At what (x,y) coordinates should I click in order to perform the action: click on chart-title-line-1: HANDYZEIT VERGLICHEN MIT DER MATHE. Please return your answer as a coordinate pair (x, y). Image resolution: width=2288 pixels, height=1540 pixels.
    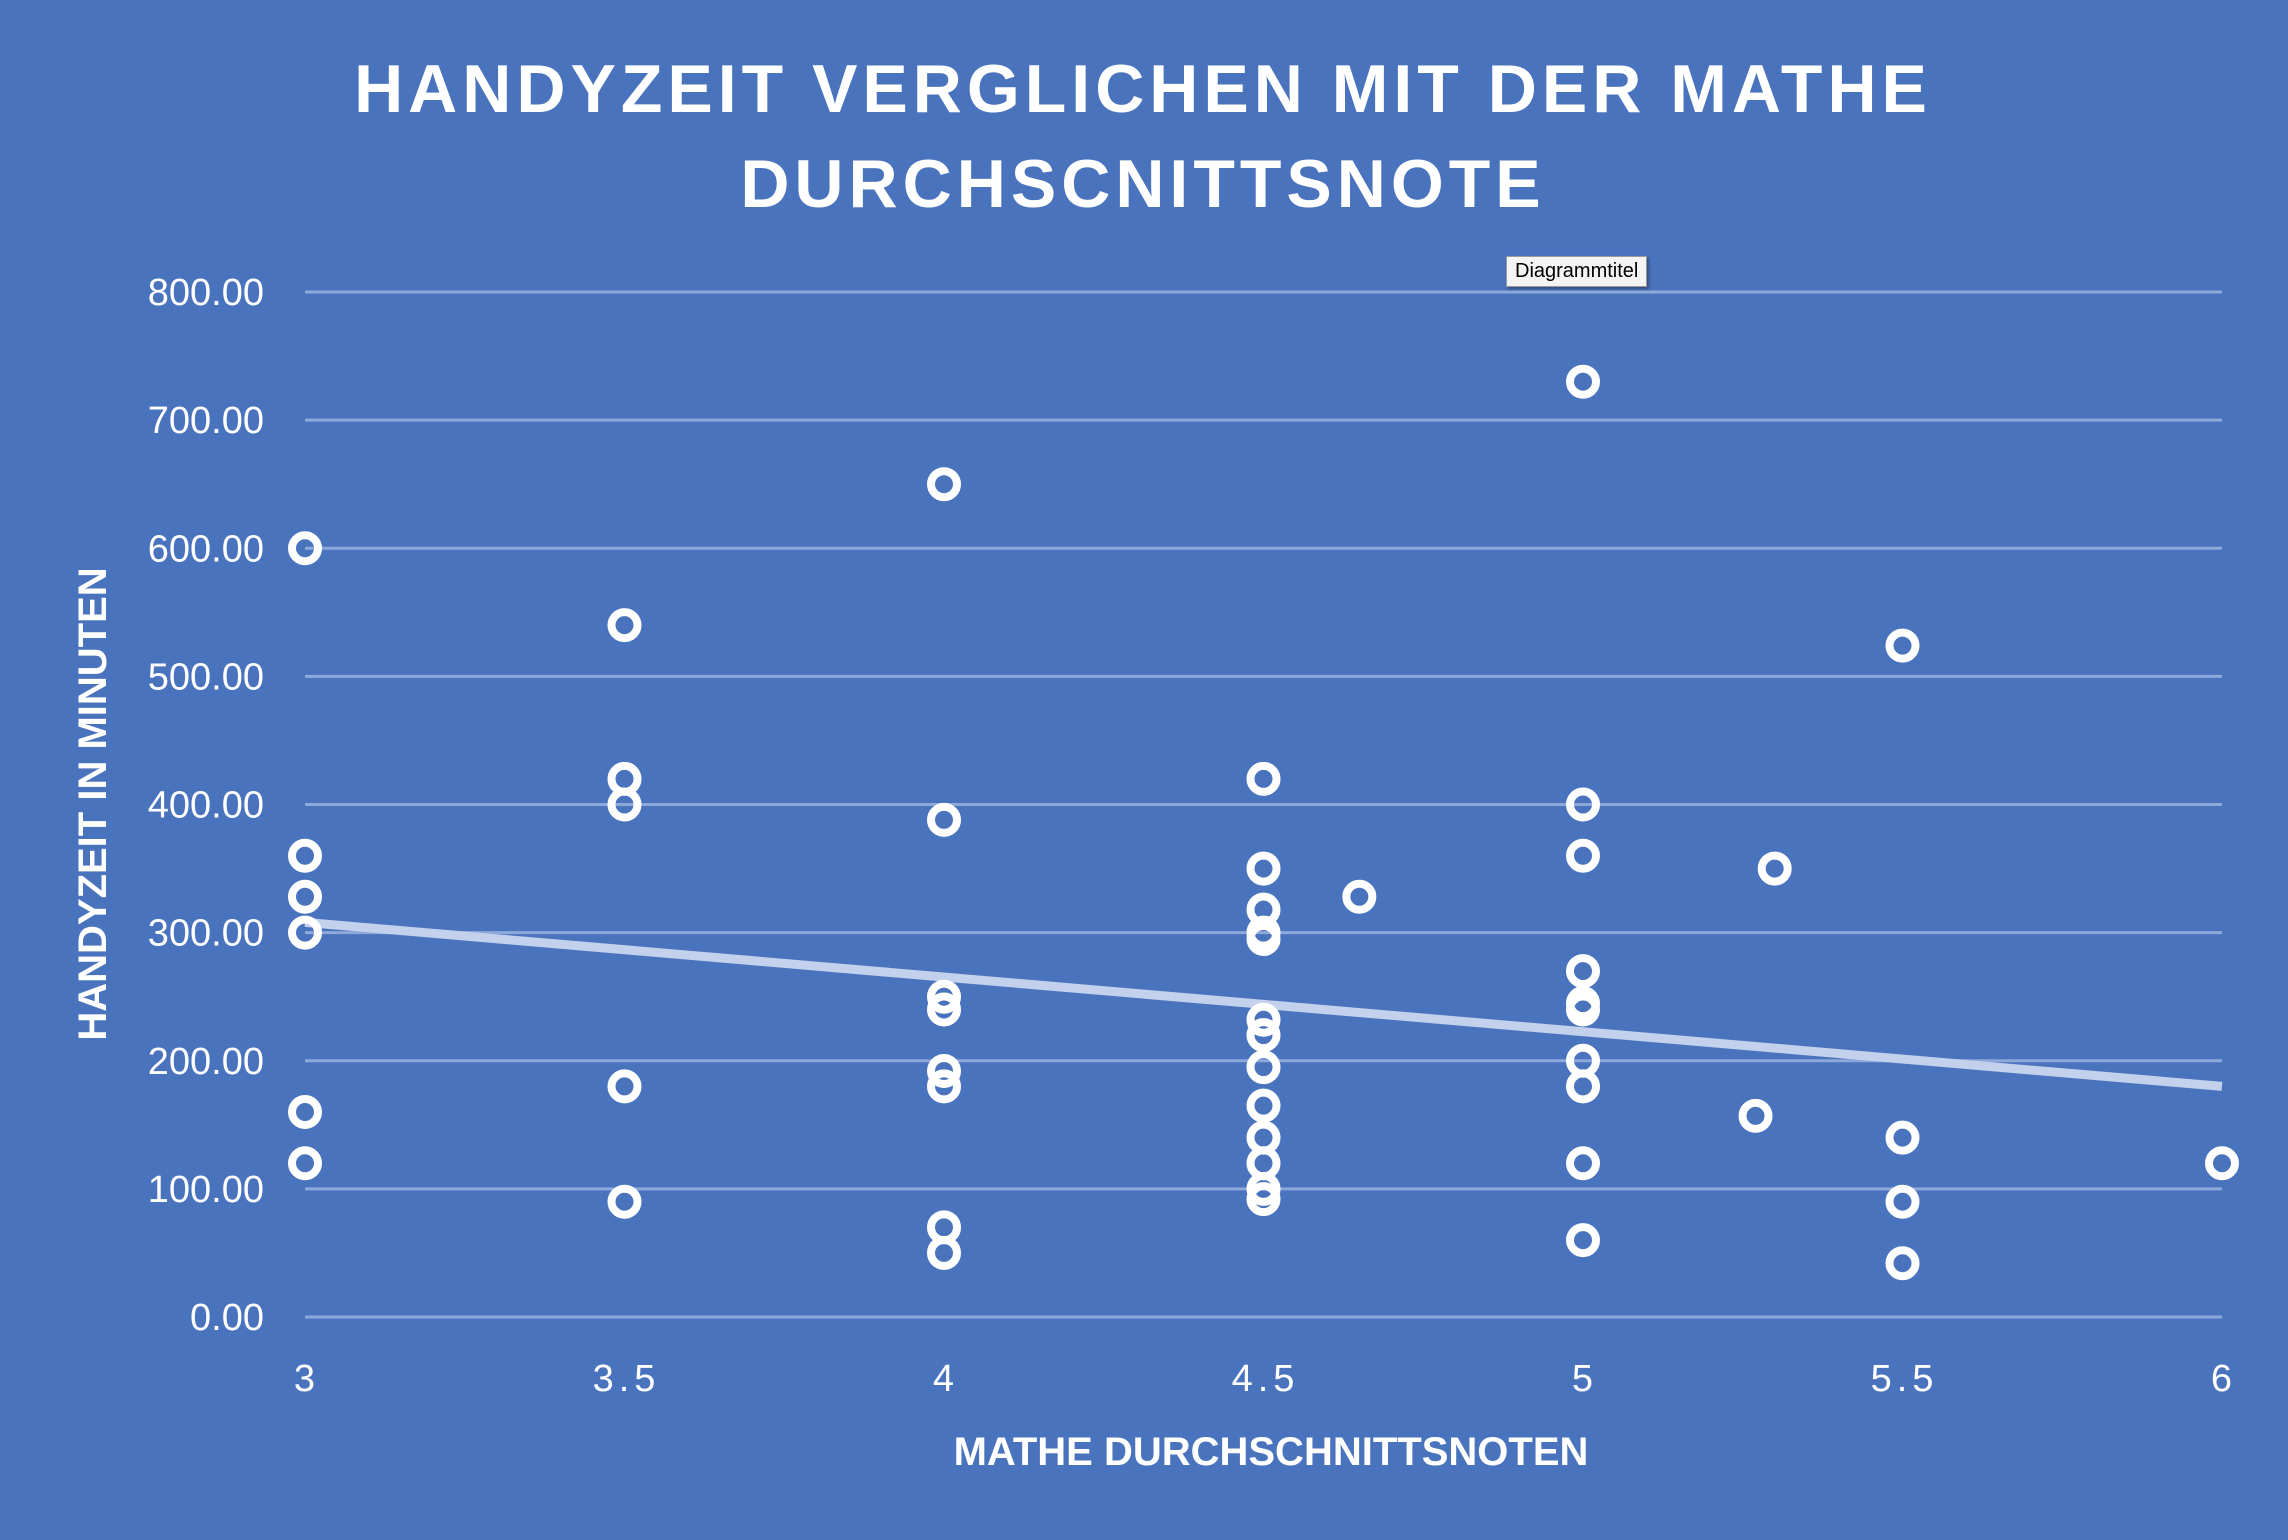
    Looking at the image, I should click on (1143, 89).